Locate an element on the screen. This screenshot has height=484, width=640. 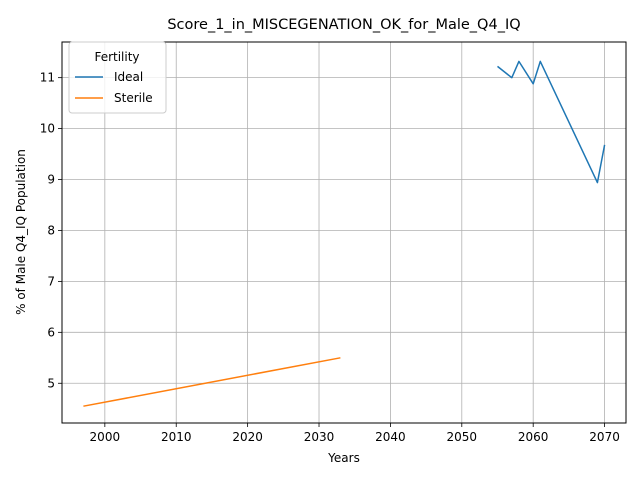
y-tick-label: 9 is located at coordinates (51, 180).